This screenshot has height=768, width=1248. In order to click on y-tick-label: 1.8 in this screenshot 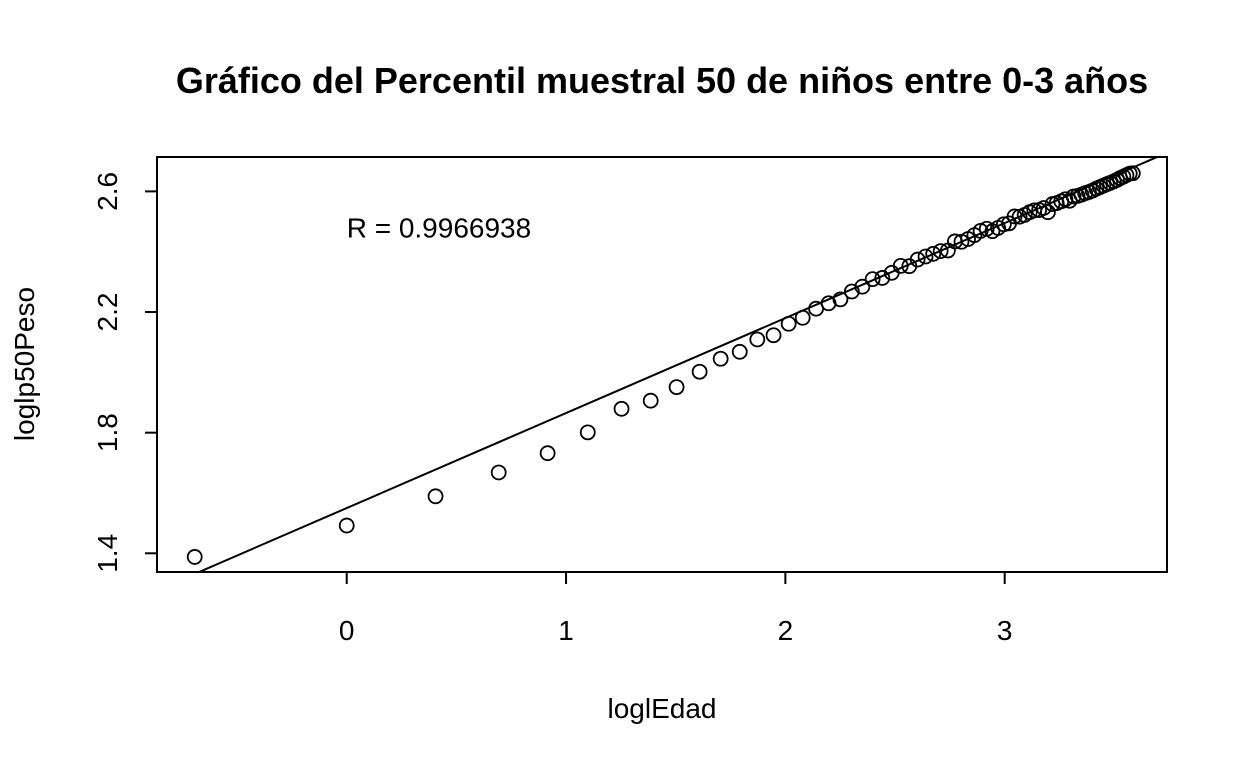, I will do `click(107, 432)`.